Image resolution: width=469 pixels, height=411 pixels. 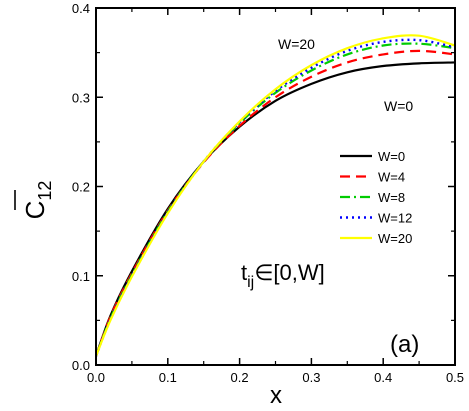 I want to click on legend-label: W=8, so click(x=391, y=197).